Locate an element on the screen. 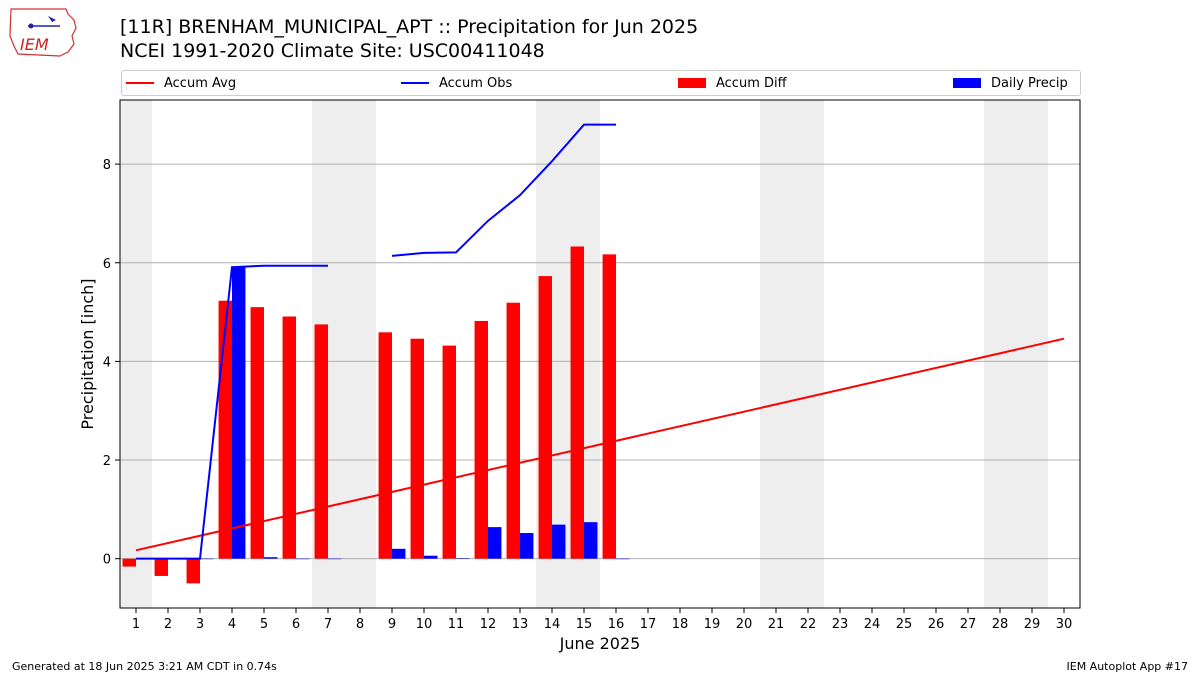 This screenshot has width=1200, height=675. x-tick-label: 5 is located at coordinates (264, 624).